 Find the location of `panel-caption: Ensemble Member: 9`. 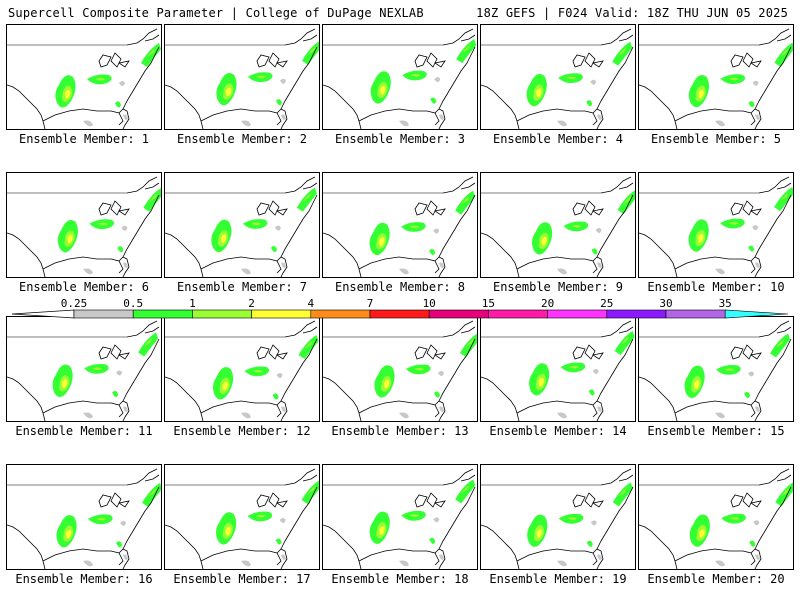

panel-caption: Ensemble Member: 9 is located at coordinates (558, 287).